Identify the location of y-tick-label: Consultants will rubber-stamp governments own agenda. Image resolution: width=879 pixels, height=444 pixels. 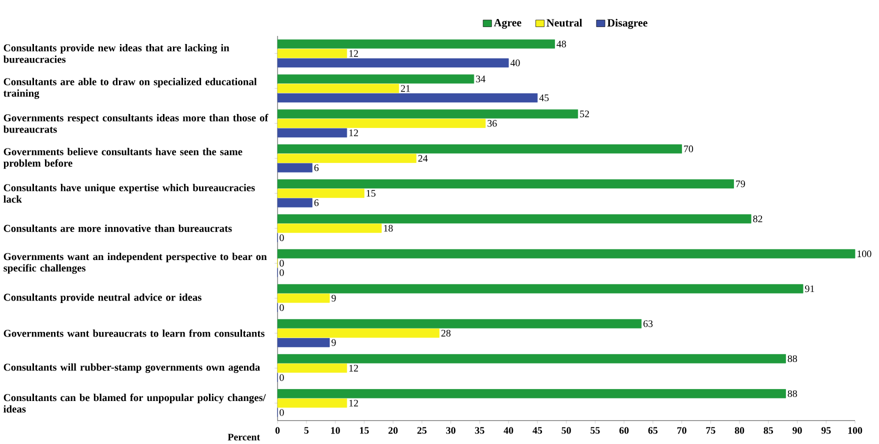
(132, 369).